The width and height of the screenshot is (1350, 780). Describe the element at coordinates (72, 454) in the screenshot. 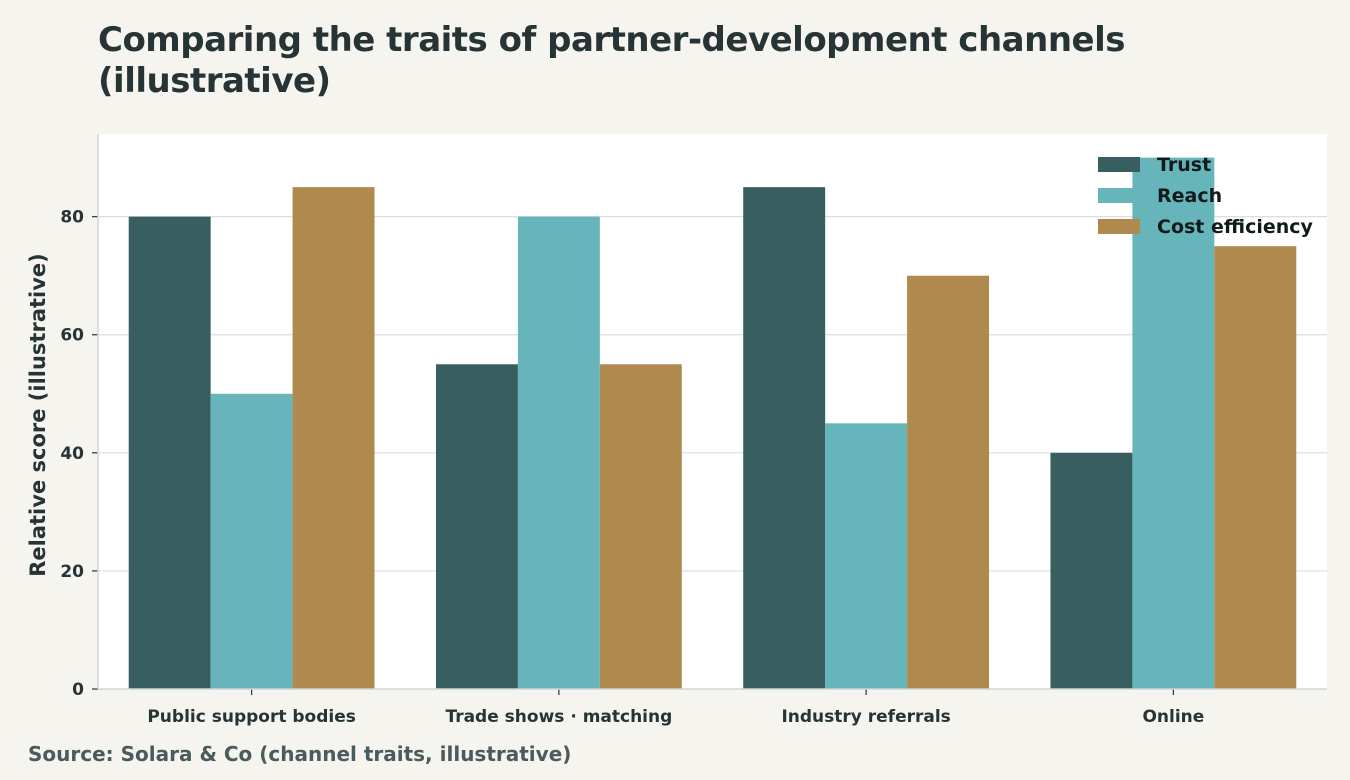

I see `y-tick-label: 40` at that location.